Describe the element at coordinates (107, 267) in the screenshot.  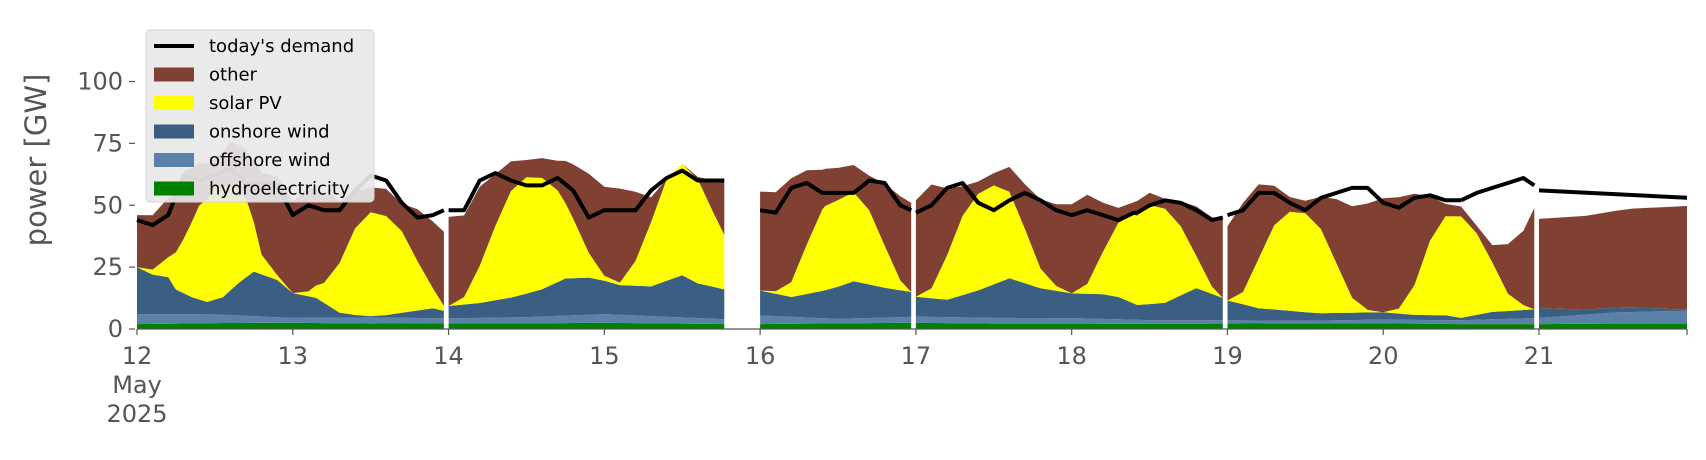
I see `y-tick-label-25: 25` at that location.